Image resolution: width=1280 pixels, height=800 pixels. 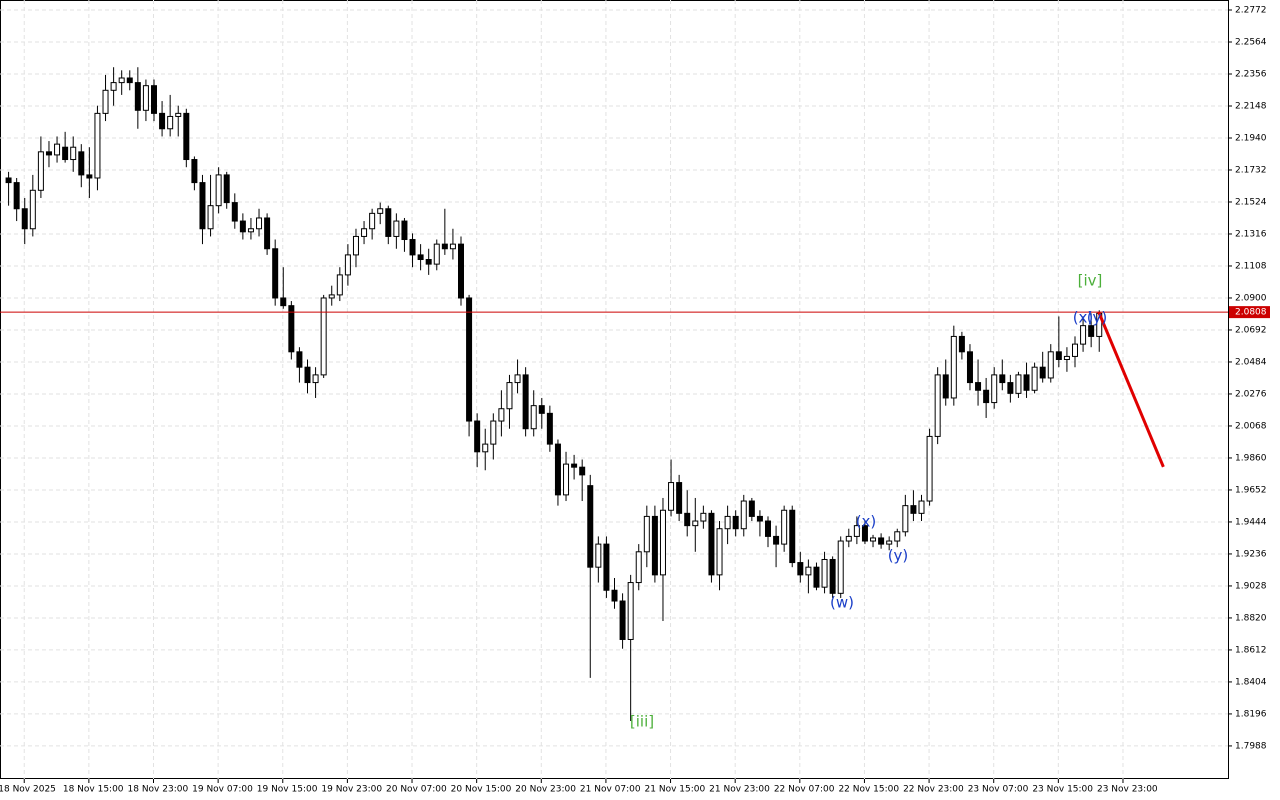 I want to click on y-tick-label: 2.2772, so click(x=1251, y=11).